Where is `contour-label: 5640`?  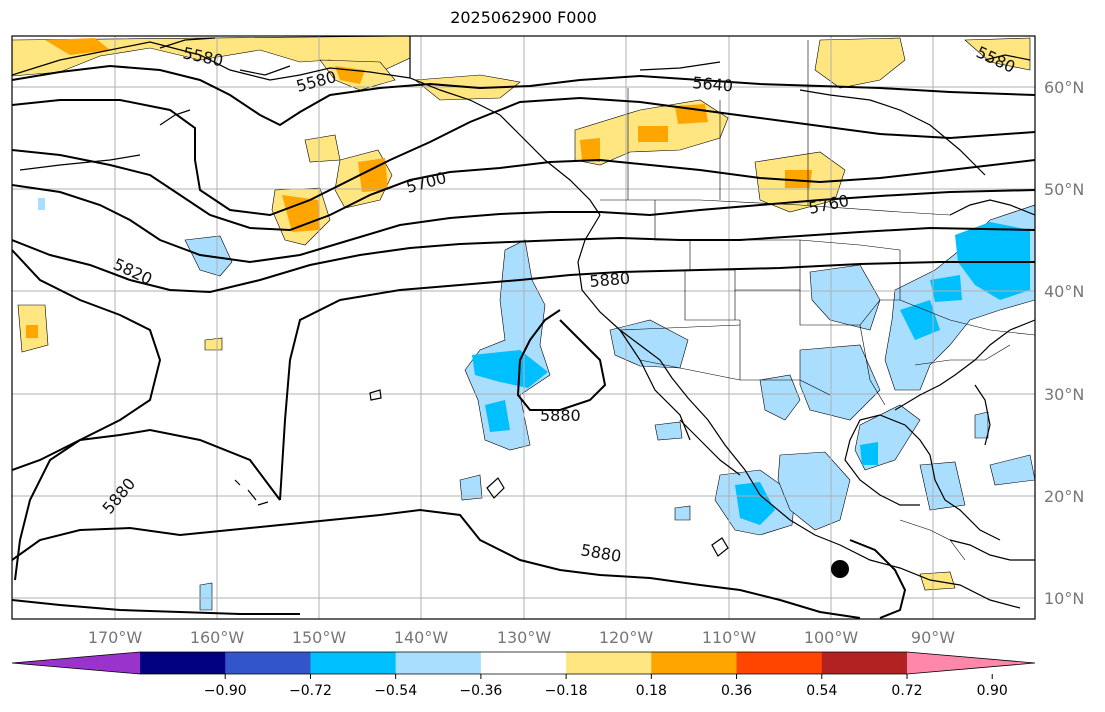
contour-label: 5640 is located at coordinates (713, 84).